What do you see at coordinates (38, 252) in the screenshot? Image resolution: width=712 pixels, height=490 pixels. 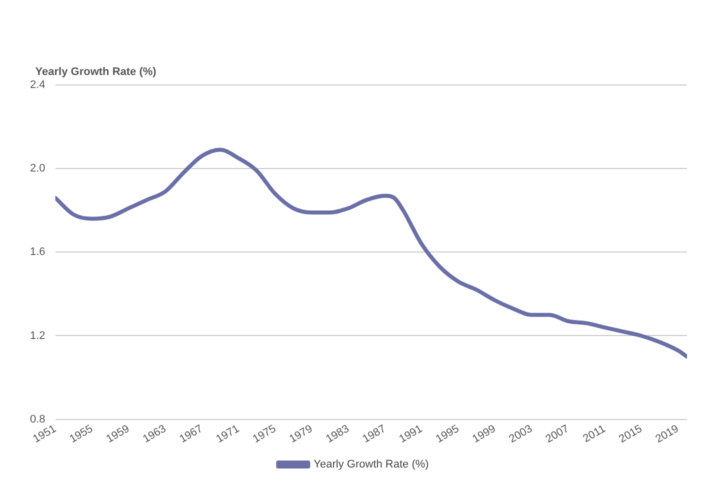 I see `y-tick-label: 1.6` at bounding box center [38, 252].